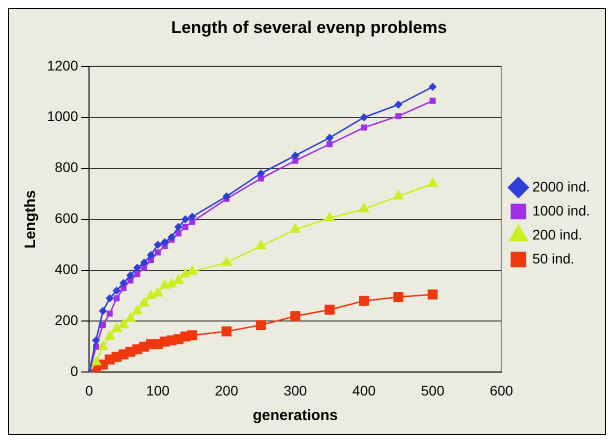  Describe the element at coordinates (66, 269) in the screenshot. I see `y-tick-label: 400` at that location.